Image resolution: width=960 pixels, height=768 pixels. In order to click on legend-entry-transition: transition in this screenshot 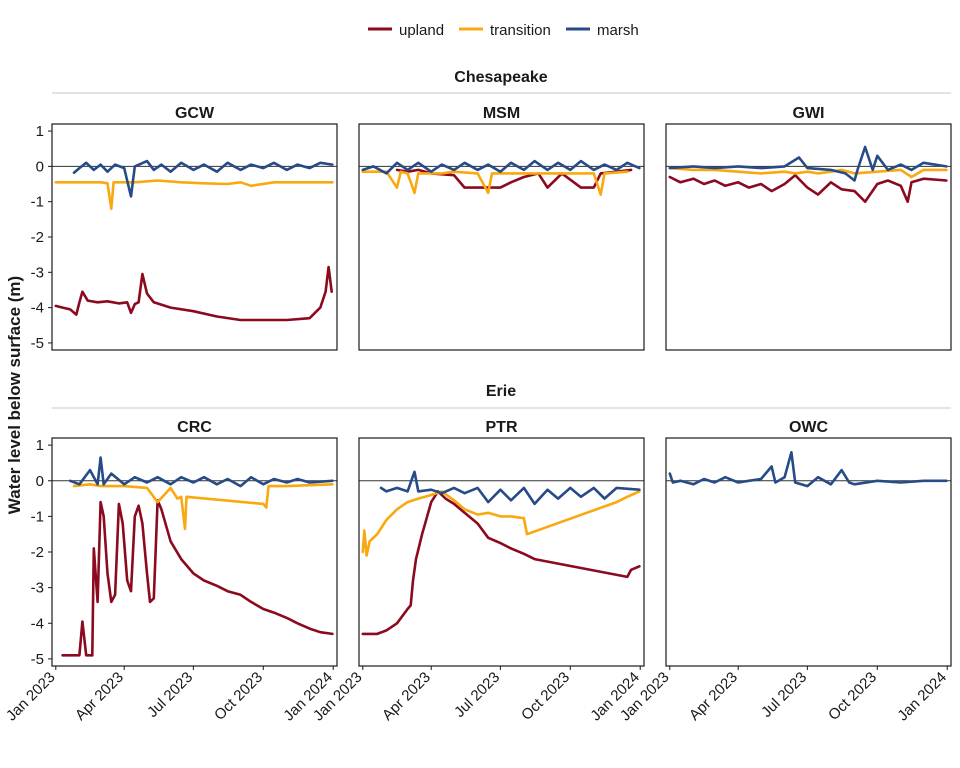, I will do `click(505, 30)`.